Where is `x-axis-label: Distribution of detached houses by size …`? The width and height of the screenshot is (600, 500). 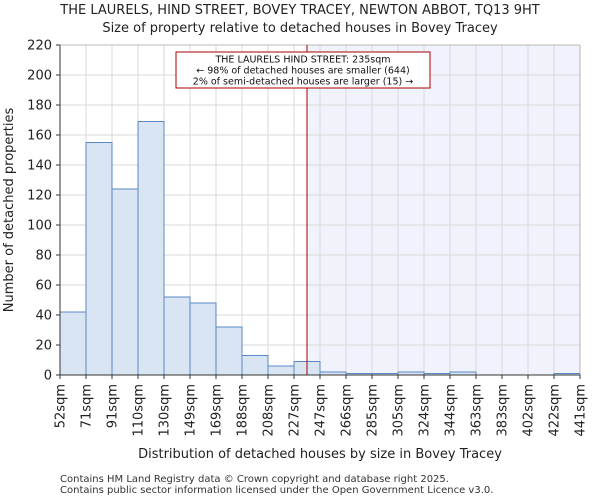
x-axis-label: Distribution of detached houses by size … is located at coordinates (320, 454).